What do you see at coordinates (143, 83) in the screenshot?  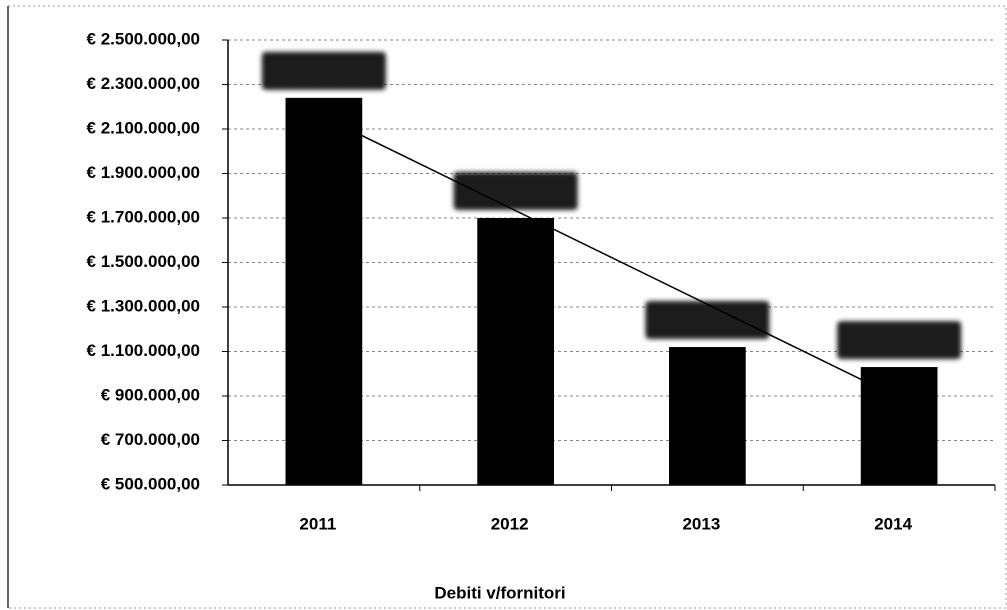 I see `y-tick-label: € 2.300.000,00` at bounding box center [143, 83].